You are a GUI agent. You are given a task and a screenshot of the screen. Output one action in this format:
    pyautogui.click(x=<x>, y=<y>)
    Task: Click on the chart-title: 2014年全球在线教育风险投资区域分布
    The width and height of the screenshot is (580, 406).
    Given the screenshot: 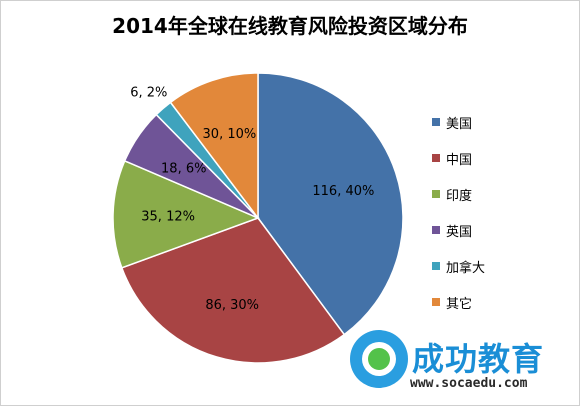 What is the action you would take?
    pyautogui.click(x=290, y=26)
    